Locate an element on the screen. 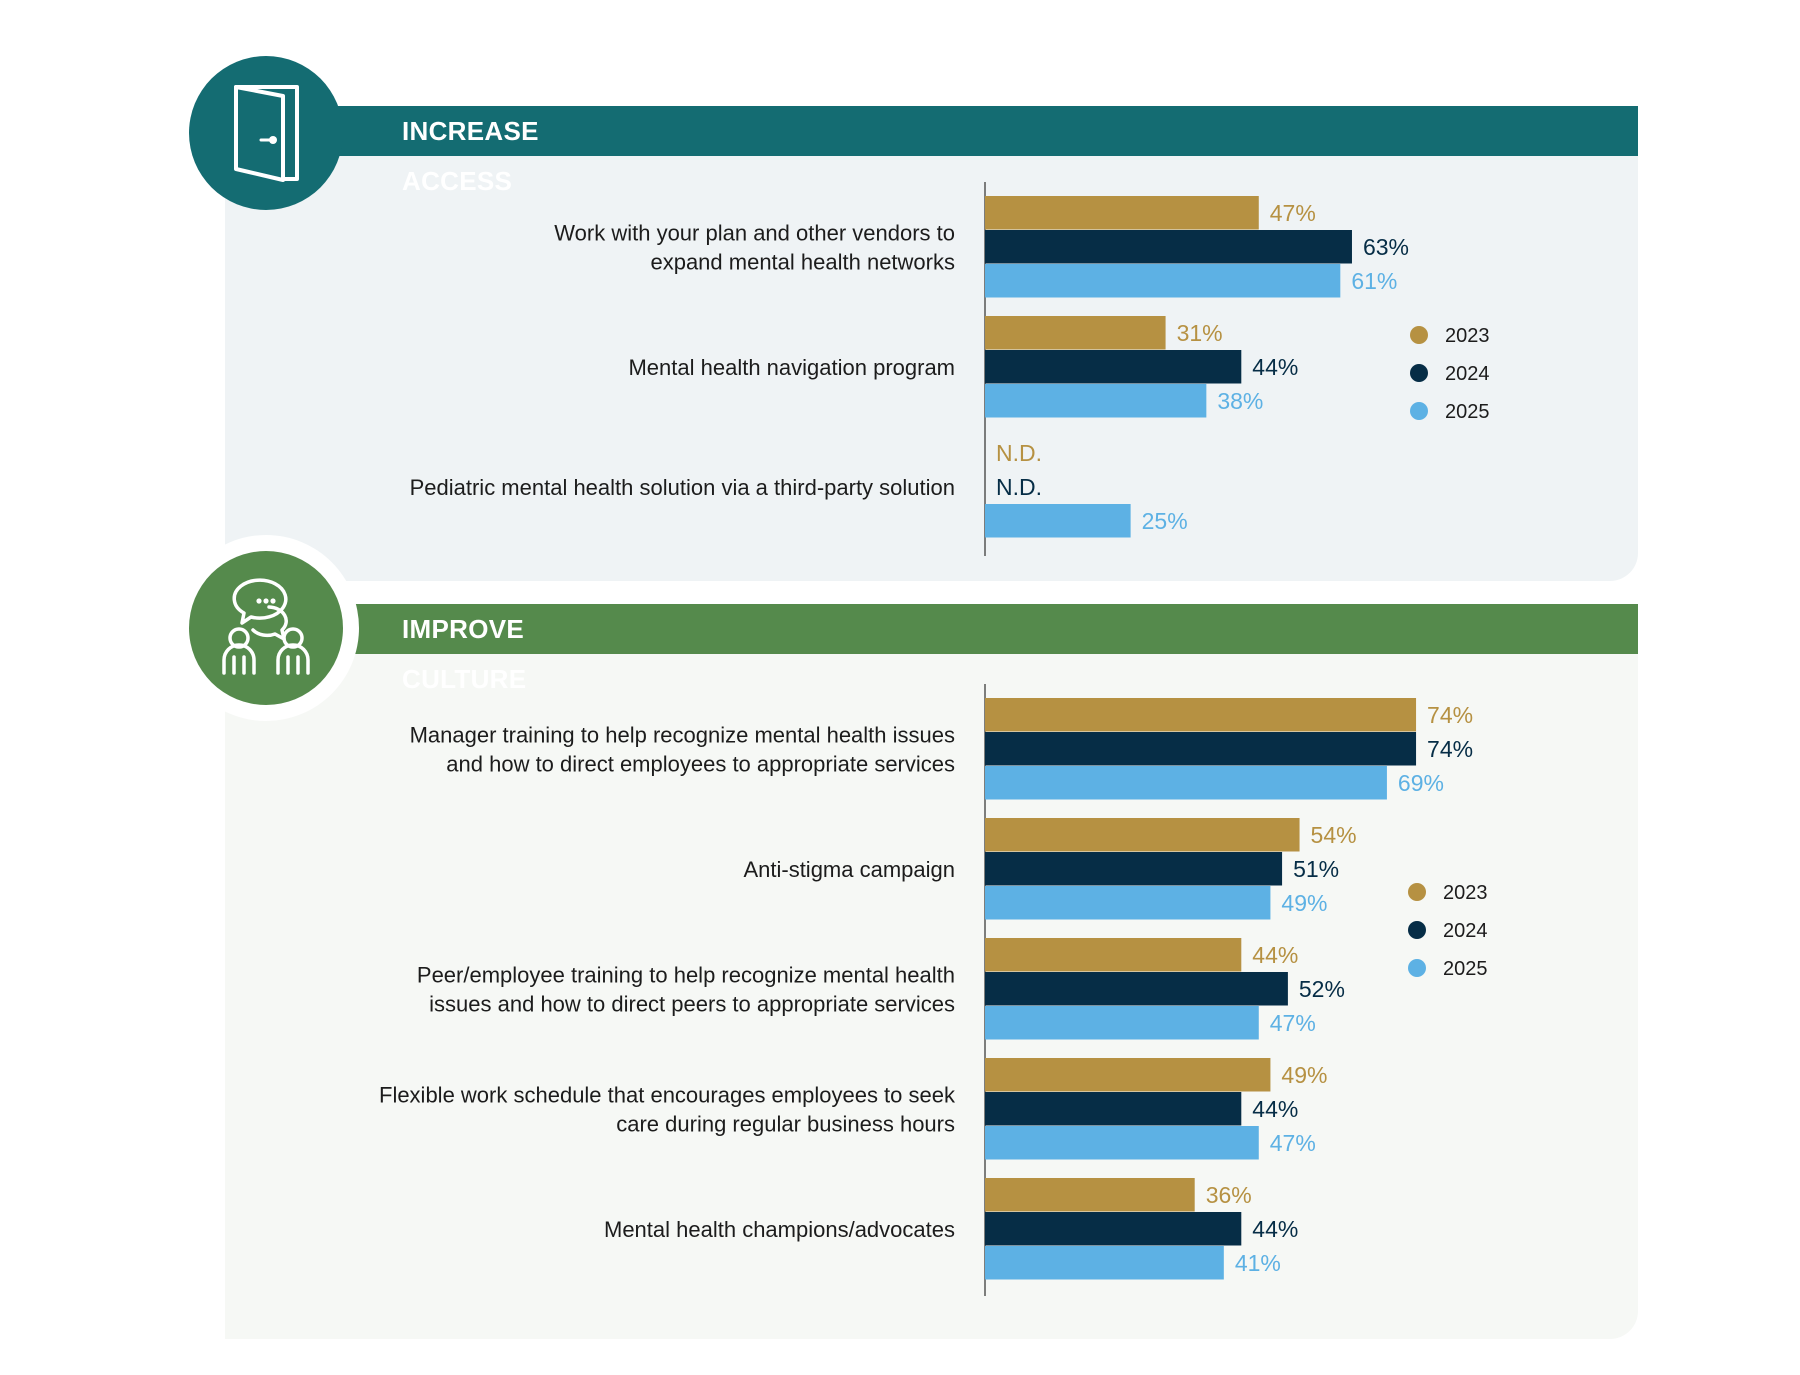 Image resolution: width=1800 pixels, height=1375 pixels. data-label-2025: 41% is located at coordinates (1258, 1263).